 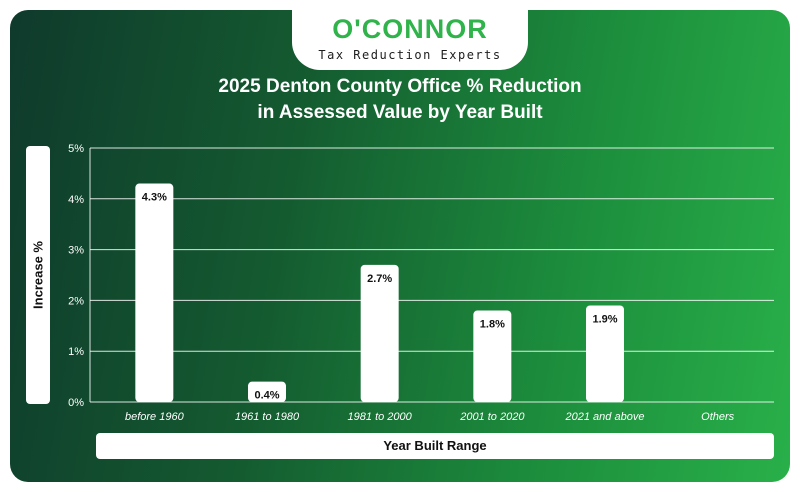 I want to click on x-tick-label: 1961 to 1980, so click(x=267, y=417).